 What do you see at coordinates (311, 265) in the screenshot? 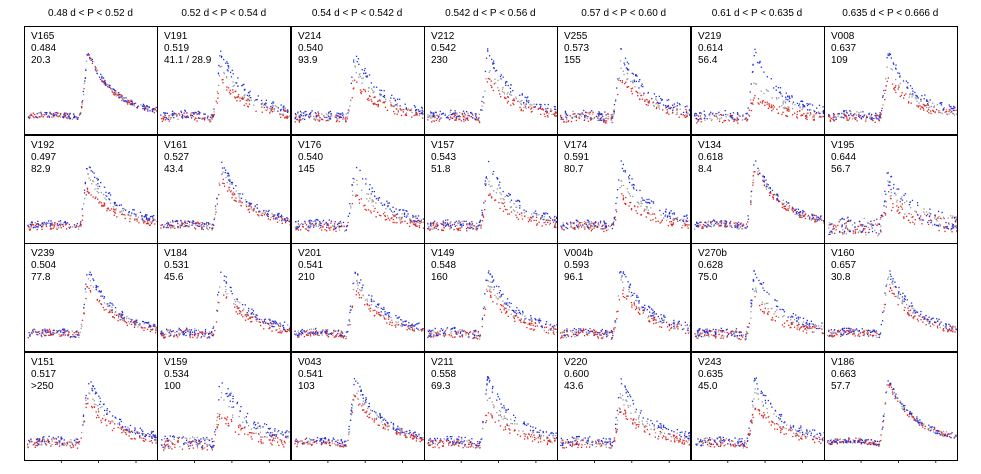
I see `panel-period: 0.541` at bounding box center [311, 265].